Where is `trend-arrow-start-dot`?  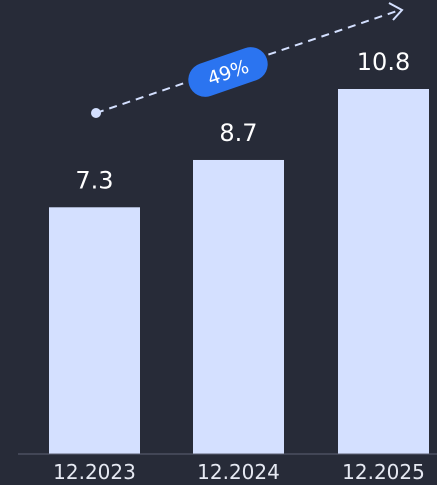
trend-arrow-start-dot is located at coordinates (96, 113).